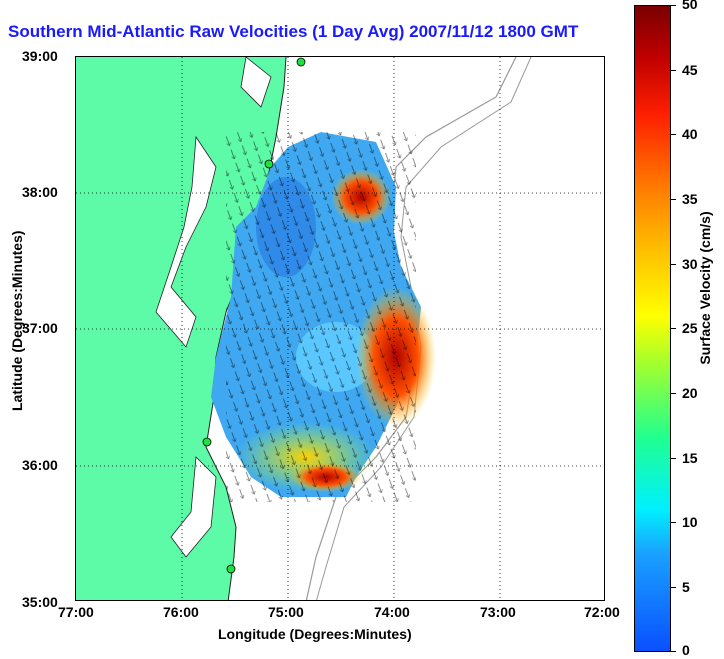 The height and width of the screenshot is (659, 724). What do you see at coordinates (690, 70) in the screenshot?
I see `colorbar-tick-label: 45` at bounding box center [690, 70].